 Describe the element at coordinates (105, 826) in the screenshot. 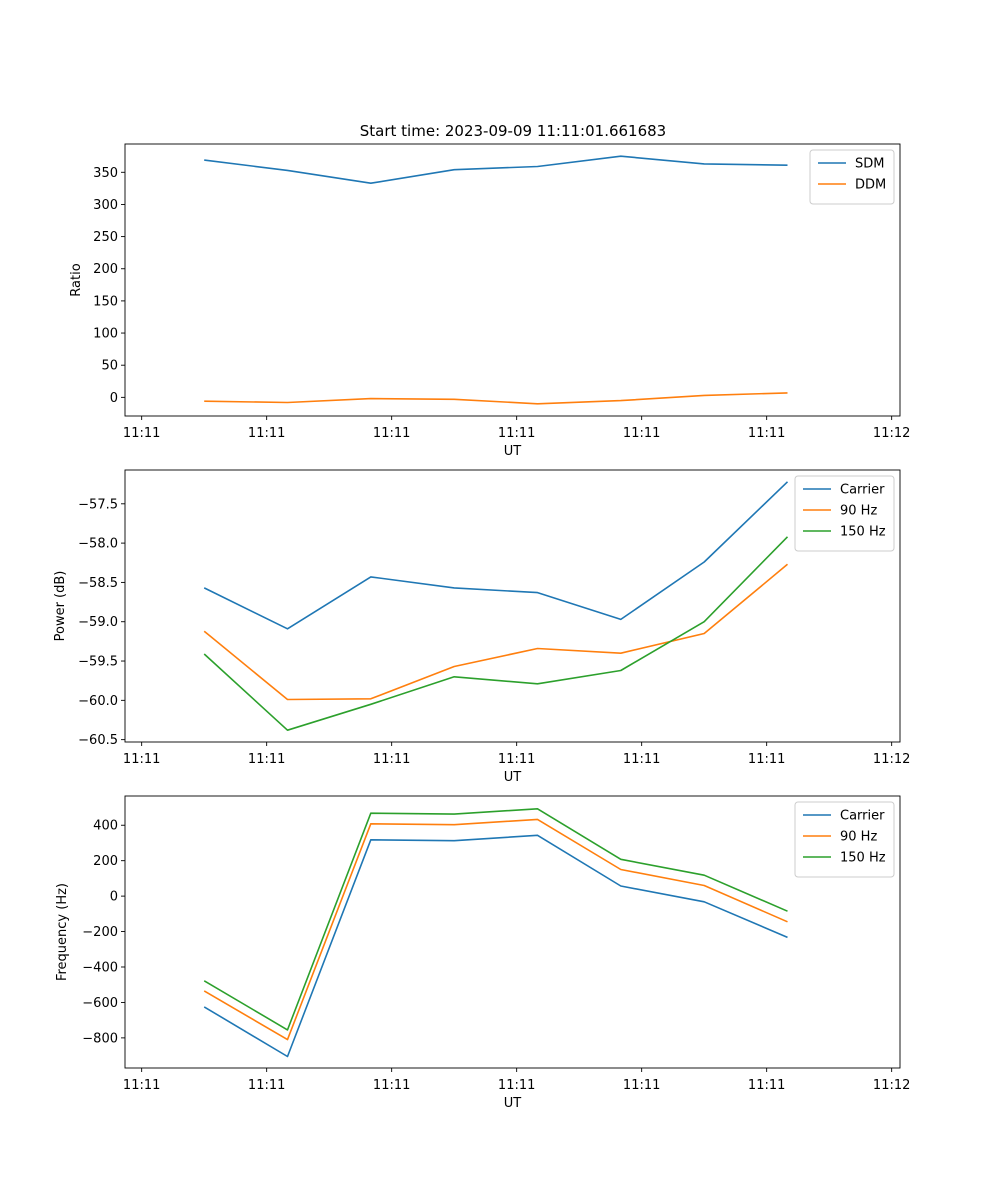

I see `panel-3-y-tick-label: 400` at that location.